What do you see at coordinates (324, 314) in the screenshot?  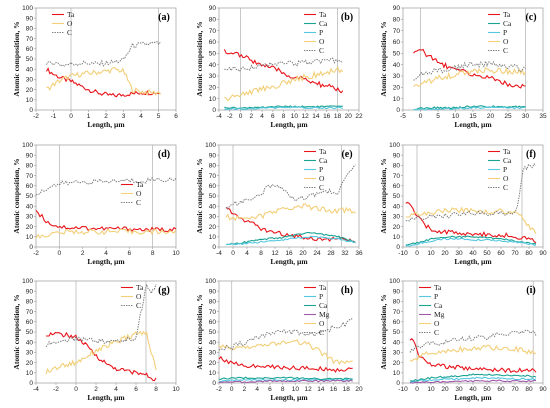 I see `legend-label-mg: Mg` at bounding box center [324, 314].